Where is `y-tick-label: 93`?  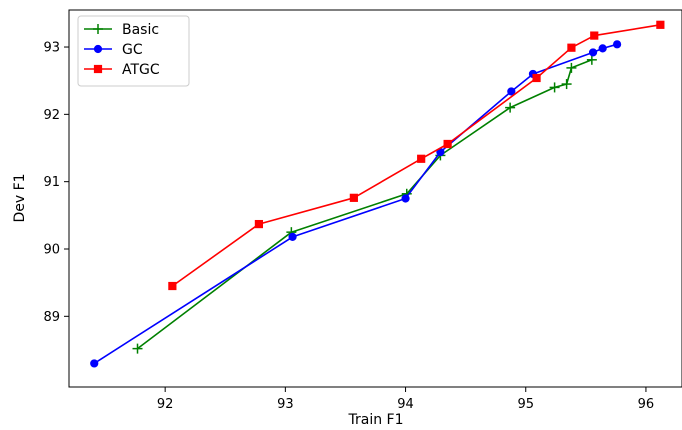 y-tick-label: 93 is located at coordinates (51, 48).